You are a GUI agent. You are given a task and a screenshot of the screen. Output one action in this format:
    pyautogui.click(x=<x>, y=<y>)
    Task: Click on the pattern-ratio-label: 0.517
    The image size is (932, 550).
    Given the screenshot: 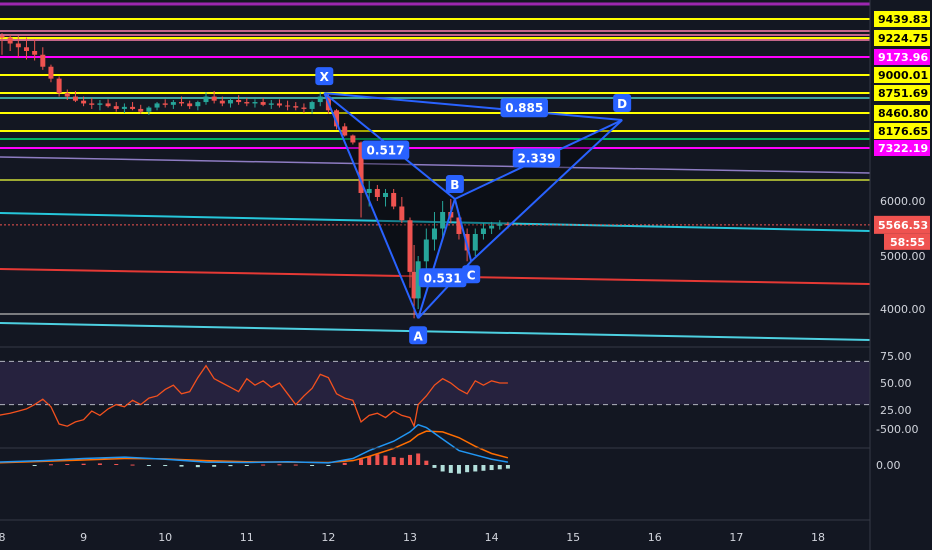 What is the action you would take?
    pyautogui.click(x=386, y=150)
    